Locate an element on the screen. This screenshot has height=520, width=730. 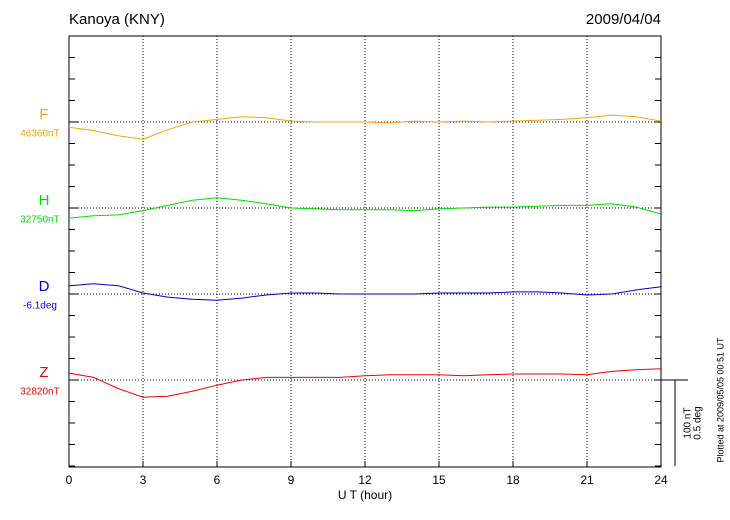
baseline-label: -6.1deg is located at coordinates (40, 306).